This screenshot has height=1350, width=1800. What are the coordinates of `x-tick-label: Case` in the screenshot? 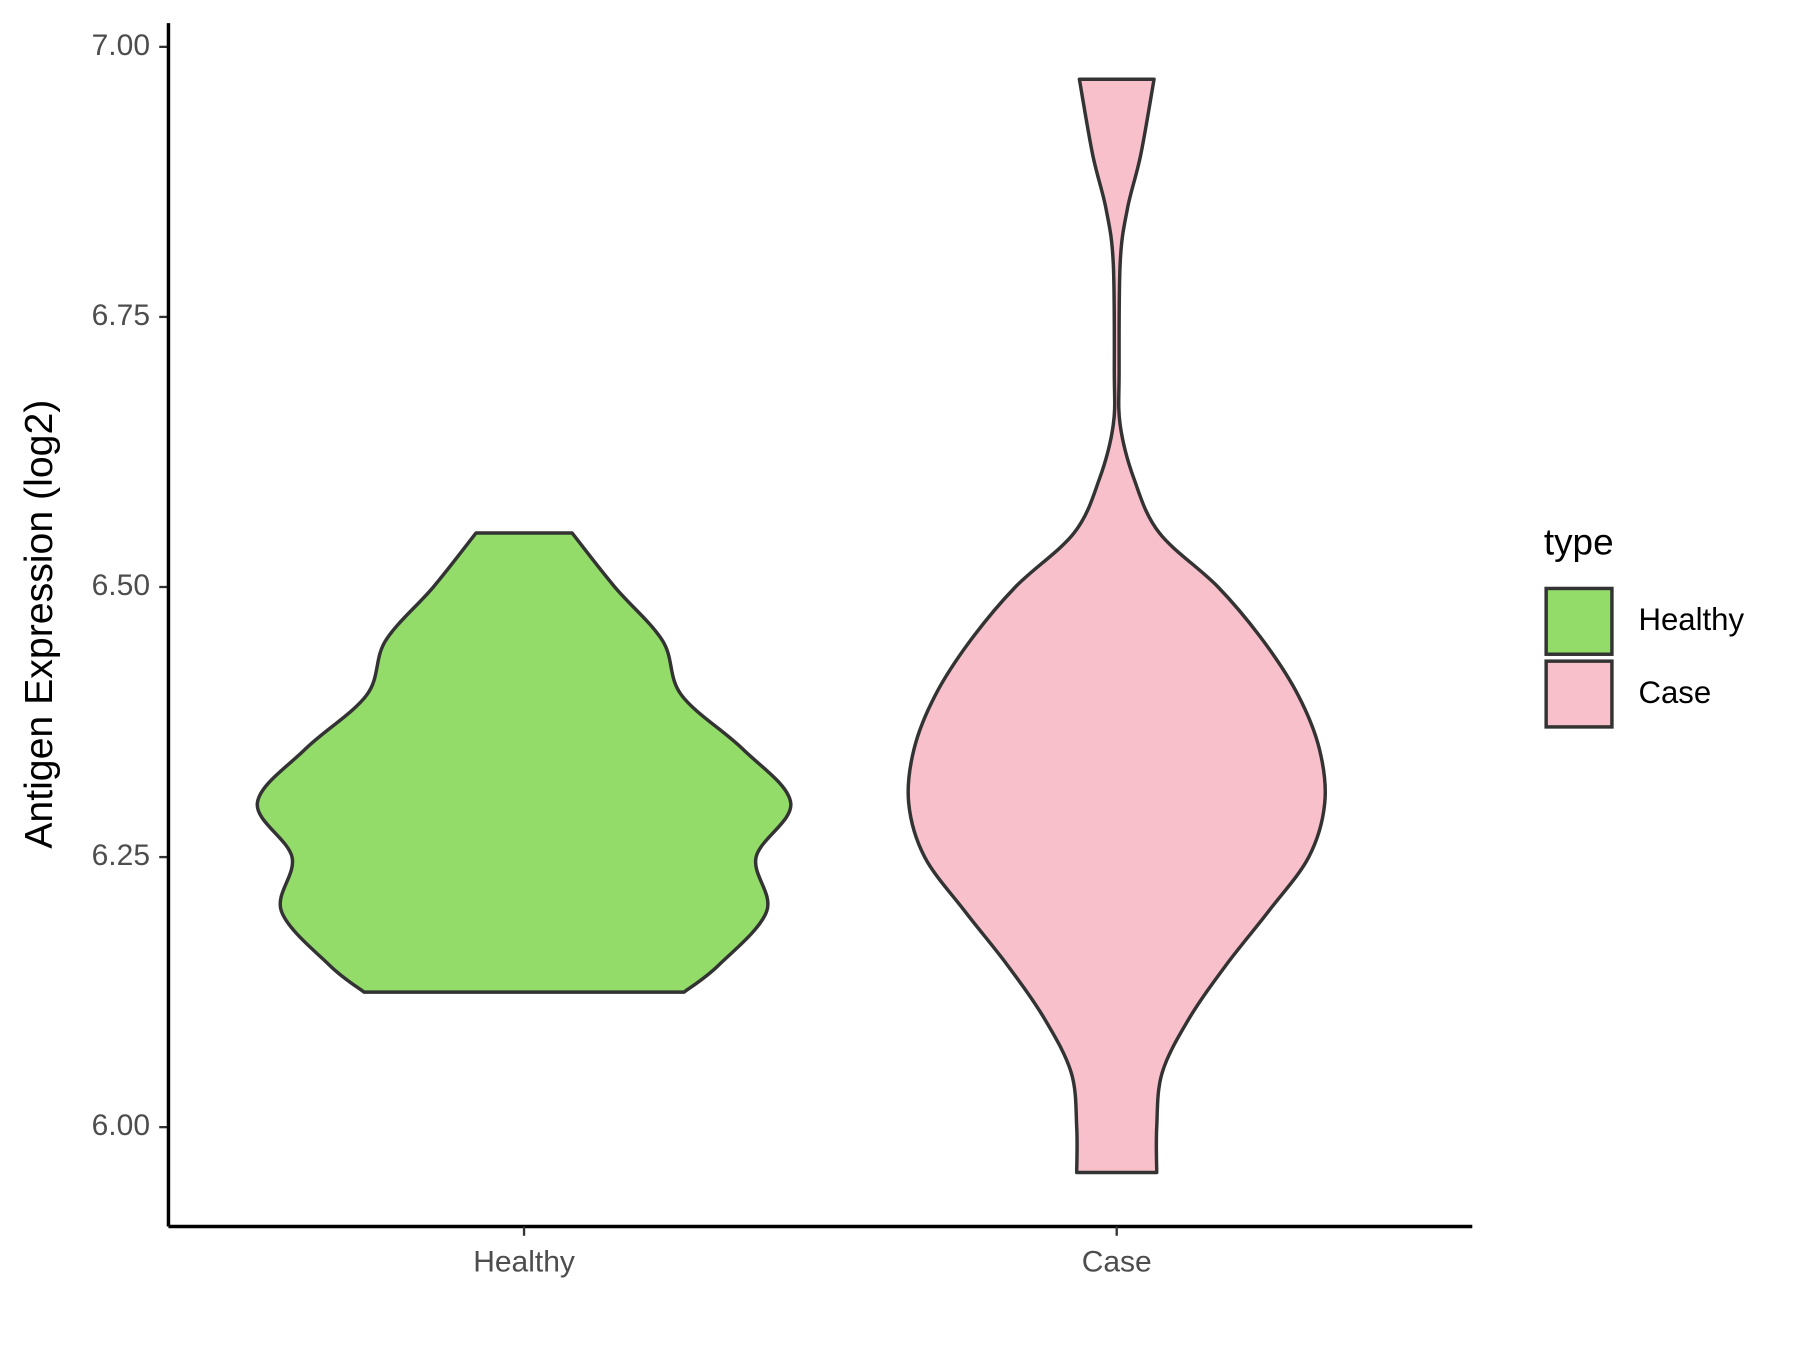 It's located at (1117, 1261).